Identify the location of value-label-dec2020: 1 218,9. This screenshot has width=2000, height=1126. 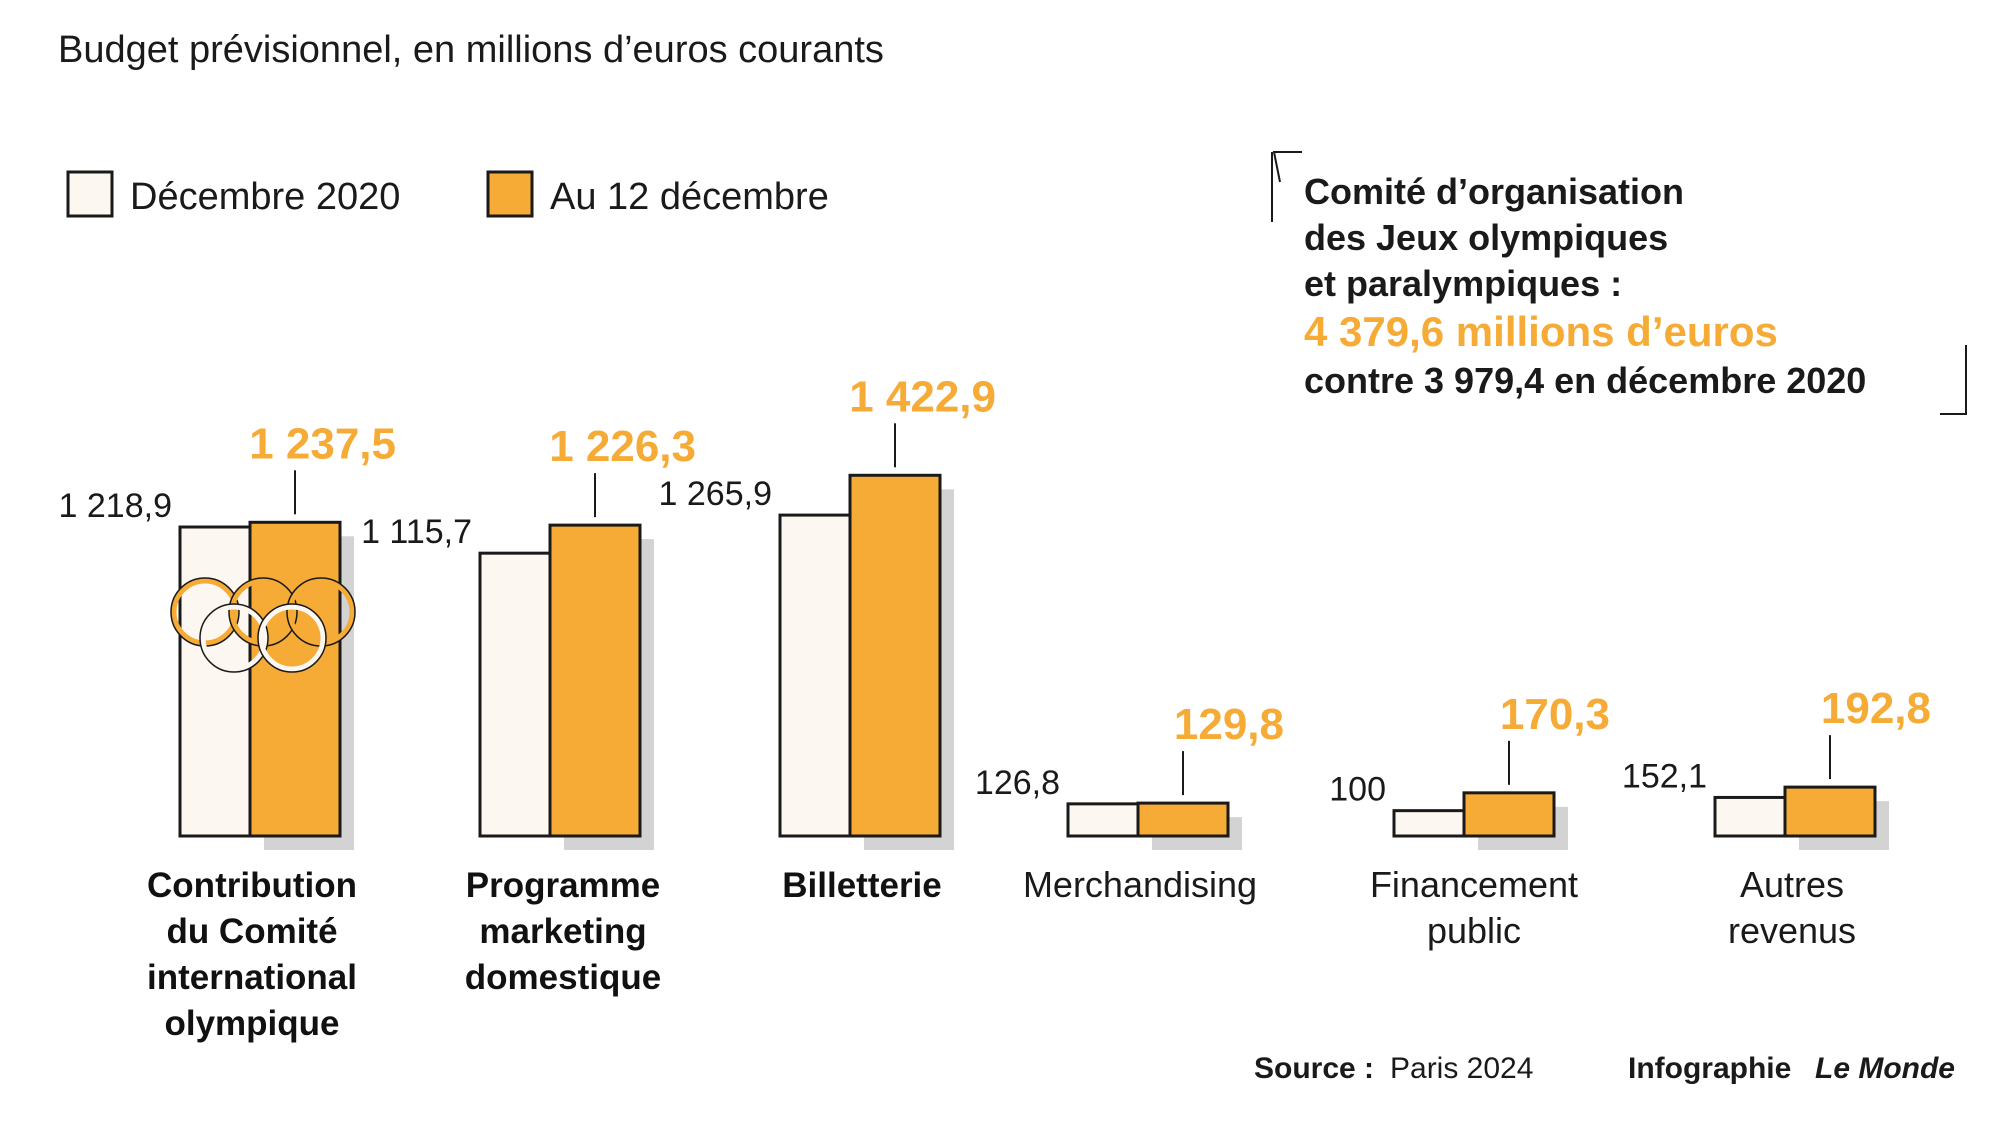
(115, 506).